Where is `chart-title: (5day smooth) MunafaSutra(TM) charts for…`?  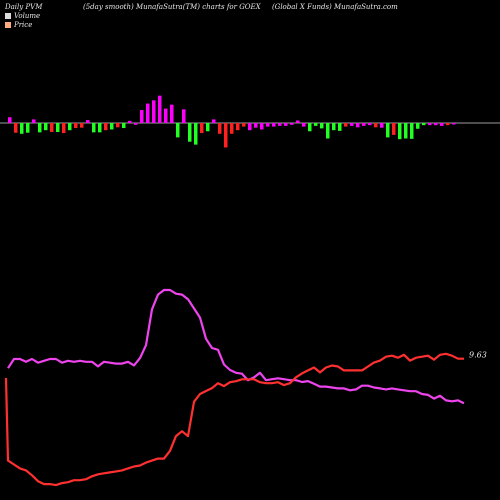
chart-title: (5day smooth) MunafaSutra(TM) charts for… is located at coordinates (172, 7).